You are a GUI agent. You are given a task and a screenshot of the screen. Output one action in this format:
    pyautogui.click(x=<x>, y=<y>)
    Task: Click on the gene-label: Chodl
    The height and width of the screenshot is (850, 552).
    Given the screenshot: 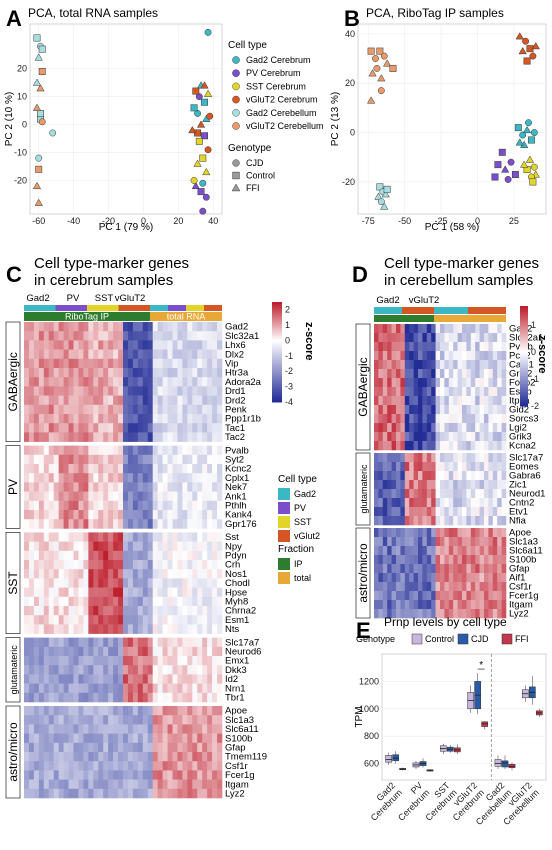 What is the action you would take?
    pyautogui.click(x=237, y=583)
    